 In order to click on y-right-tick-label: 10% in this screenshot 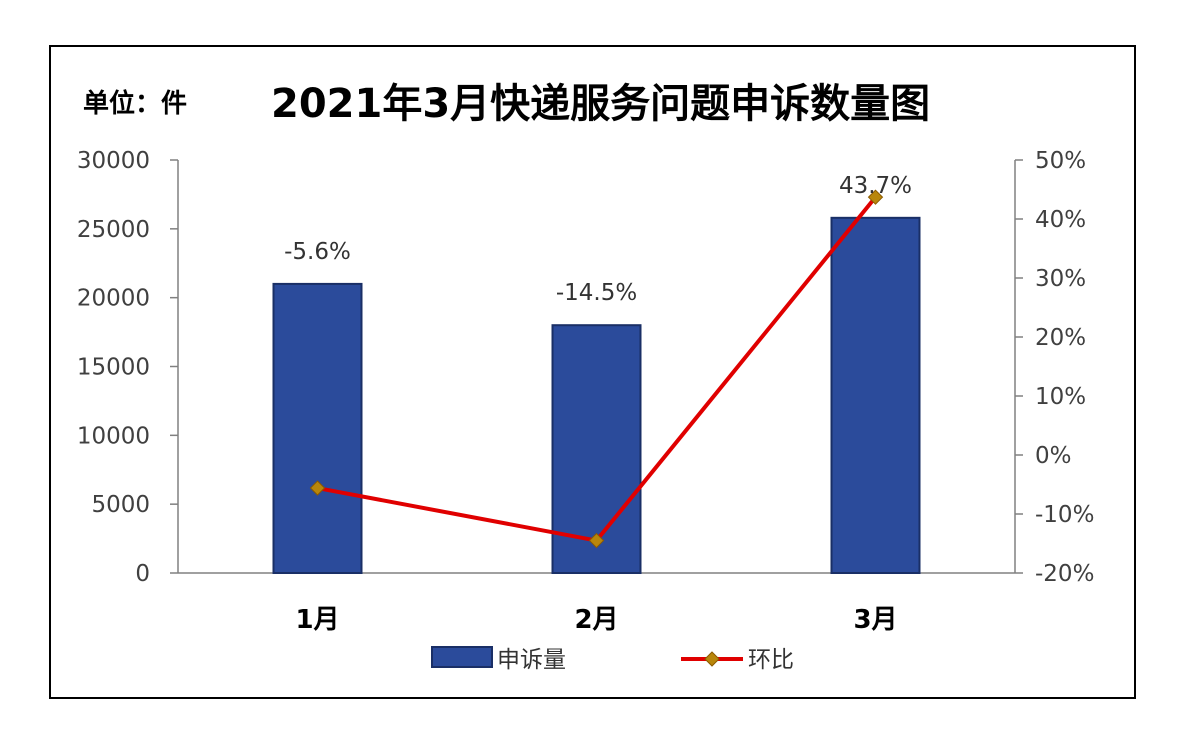, I will do `click(1060, 397)`.